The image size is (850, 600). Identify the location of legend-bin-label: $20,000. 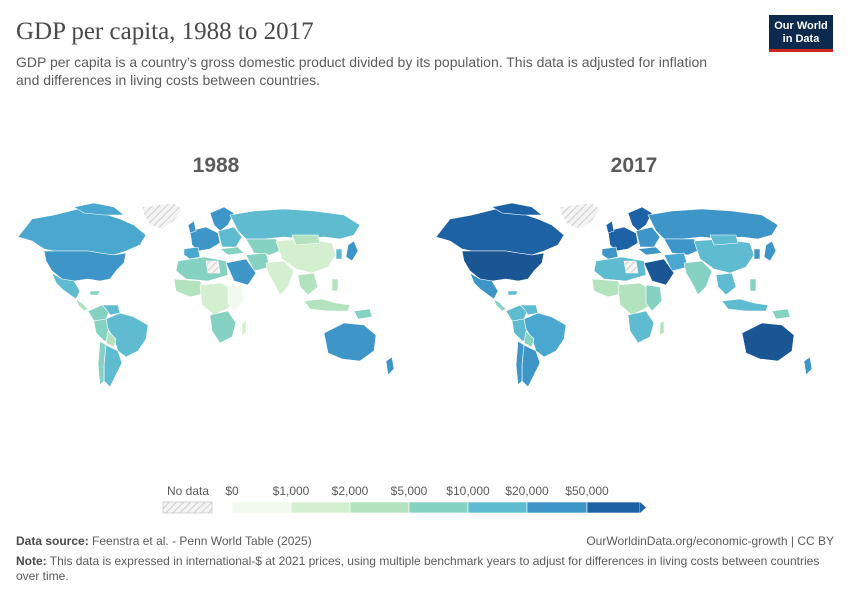
(527, 491).